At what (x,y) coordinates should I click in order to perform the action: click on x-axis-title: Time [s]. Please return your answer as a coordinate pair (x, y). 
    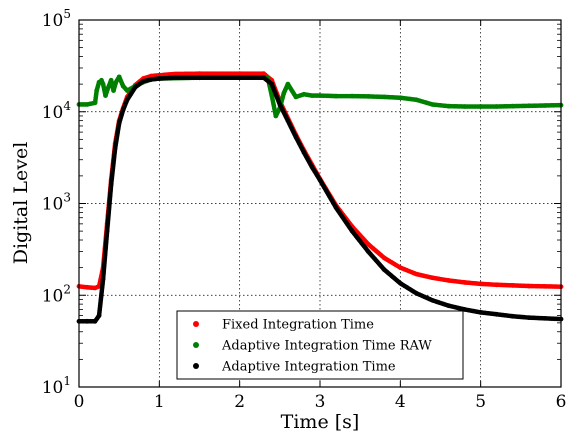
    Looking at the image, I should click on (320, 421).